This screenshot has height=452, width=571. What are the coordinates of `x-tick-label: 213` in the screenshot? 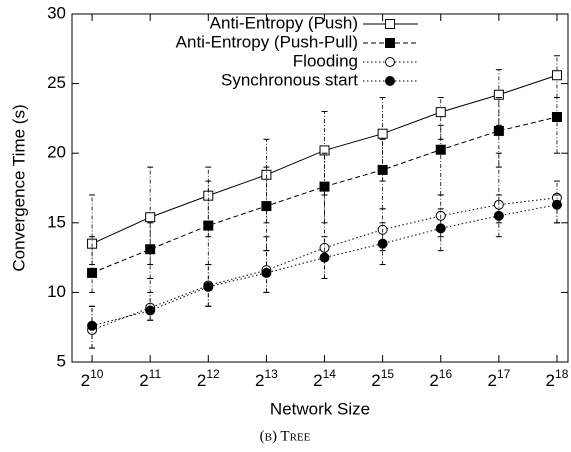 It's located at (266, 378).